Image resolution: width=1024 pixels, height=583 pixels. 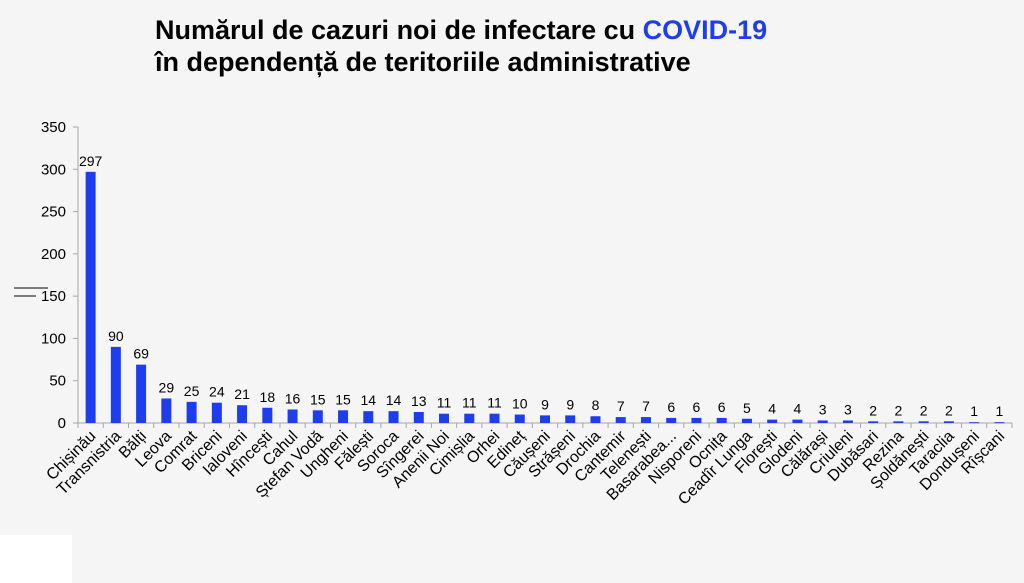 What do you see at coordinates (53, 254) in the screenshot?
I see `y-tick-label: 200` at bounding box center [53, 254].